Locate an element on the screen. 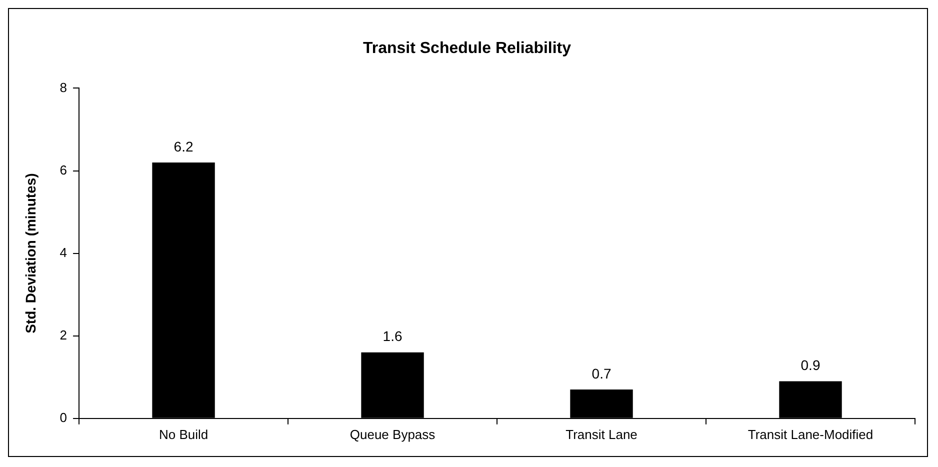 Image resolution: width=938 pixels, height=467 pixels. x-tick-label: No Build is located at coordinates (183, 434).